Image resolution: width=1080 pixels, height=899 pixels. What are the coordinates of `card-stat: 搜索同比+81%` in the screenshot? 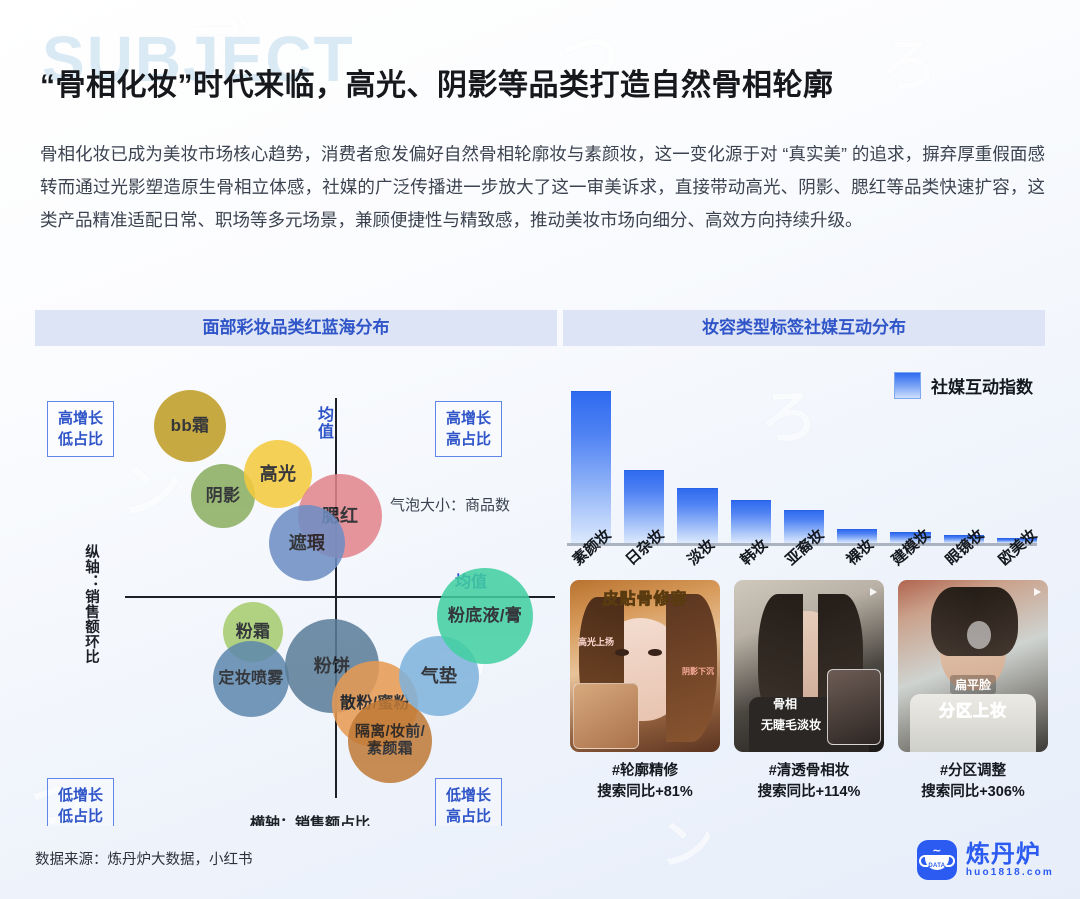 It's located at (645, 792).